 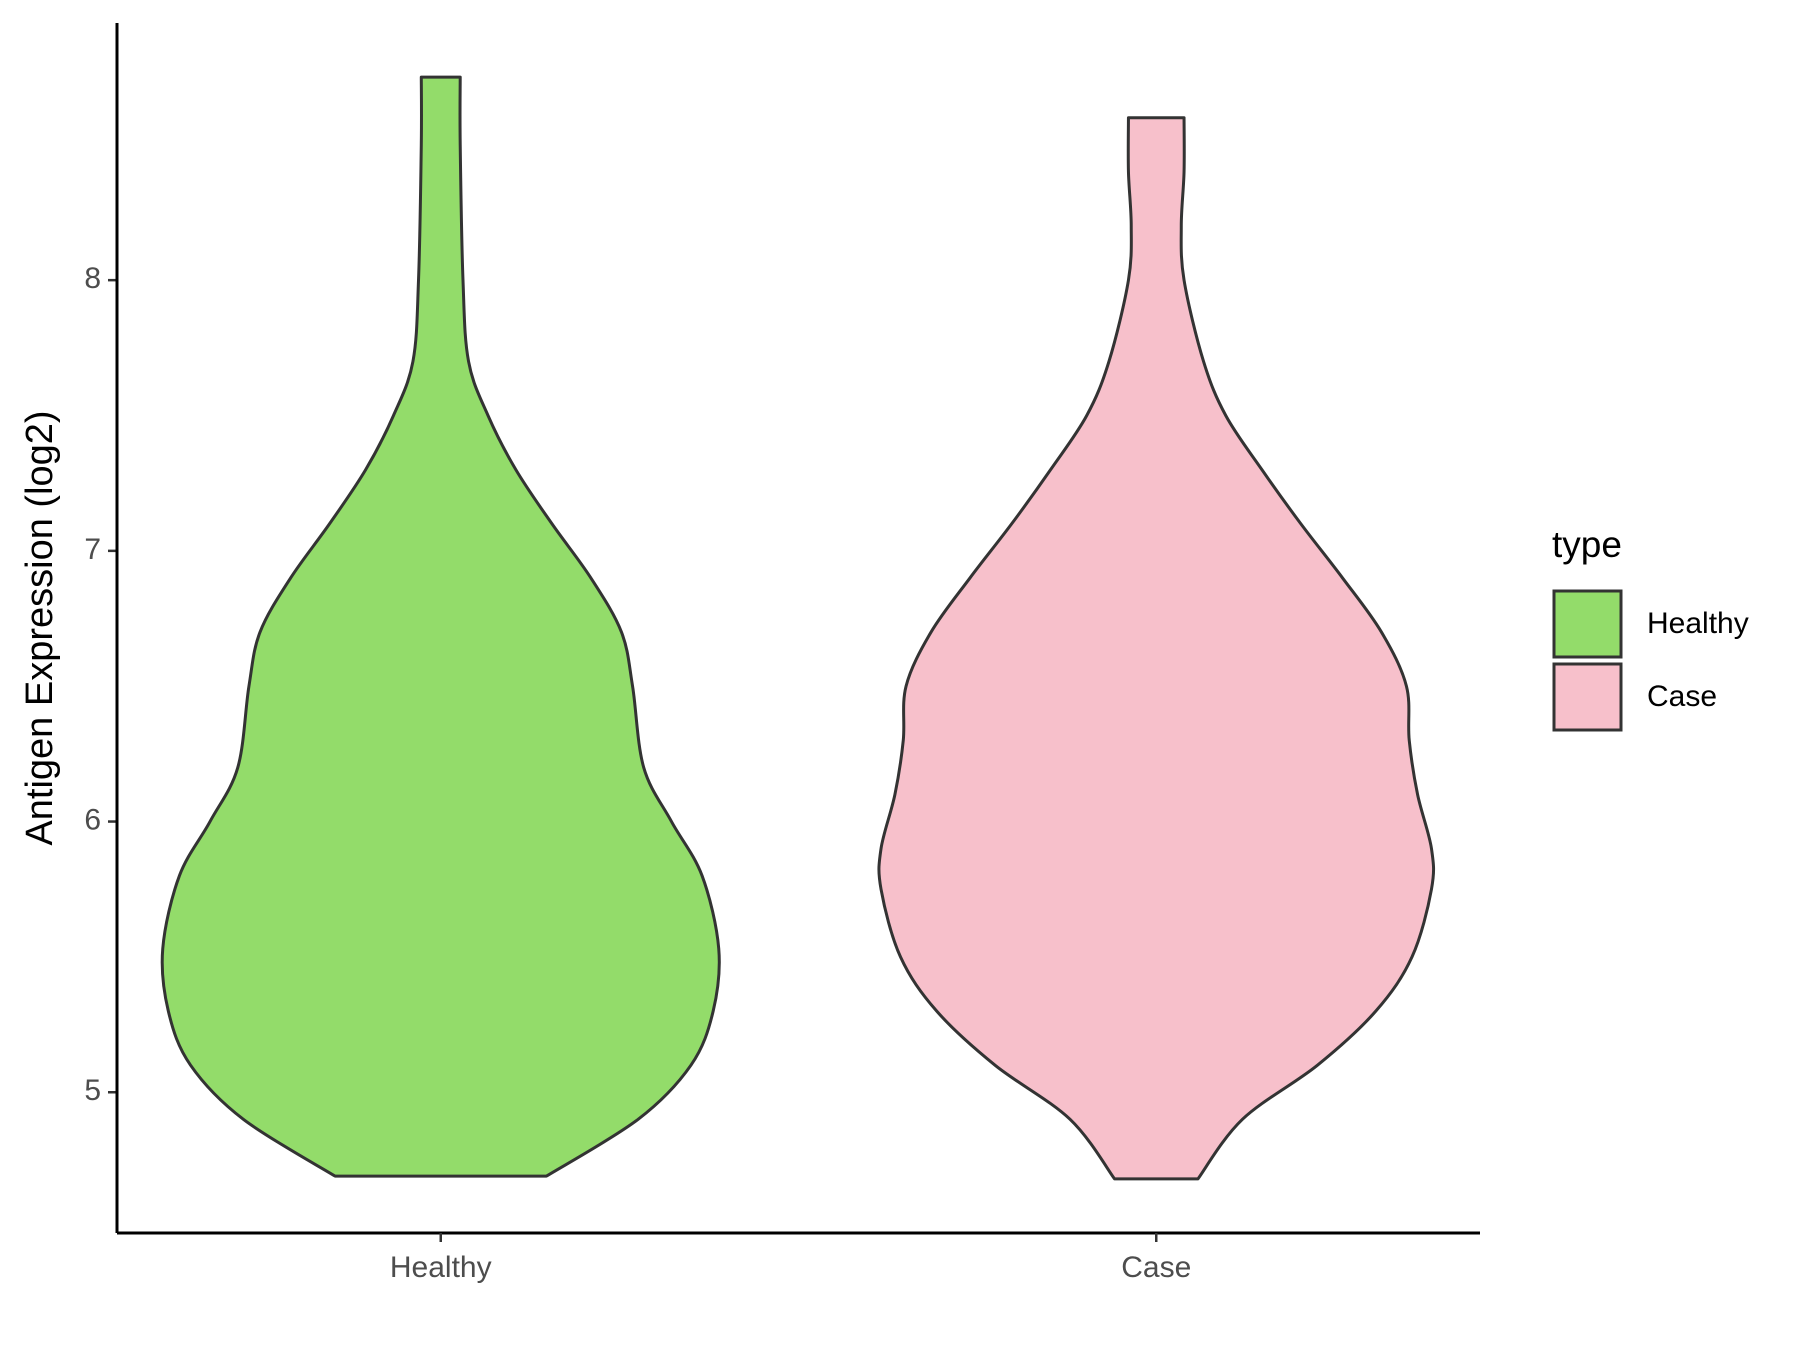 I want to click on y-tick-label: 6, so click(x=92, y=819).